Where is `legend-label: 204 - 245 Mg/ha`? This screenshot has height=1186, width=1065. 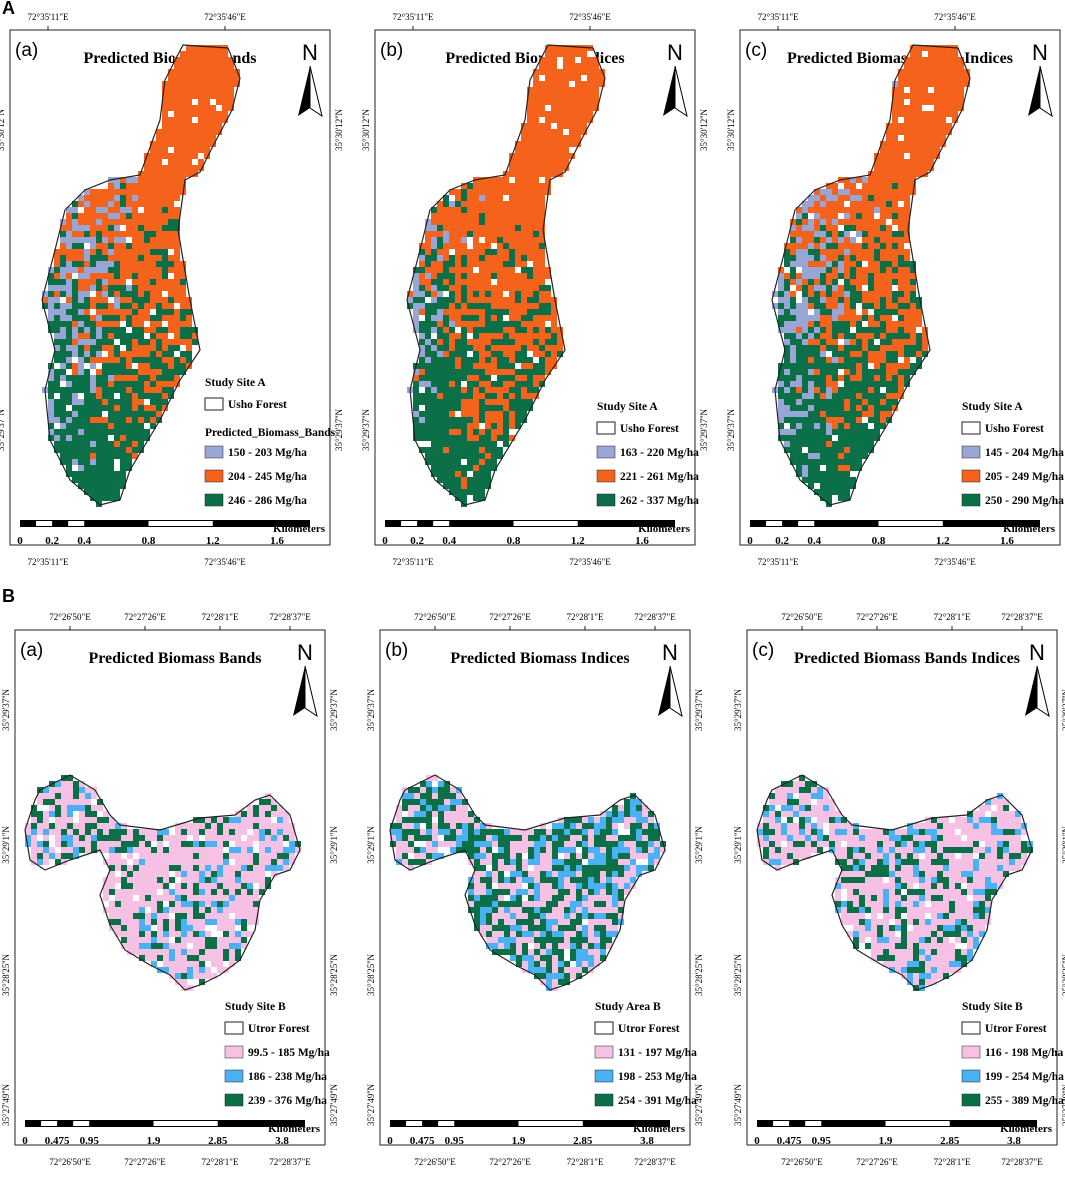 legend-label: 204 - 245 Mg/ha is located at coordinates (267, 477).